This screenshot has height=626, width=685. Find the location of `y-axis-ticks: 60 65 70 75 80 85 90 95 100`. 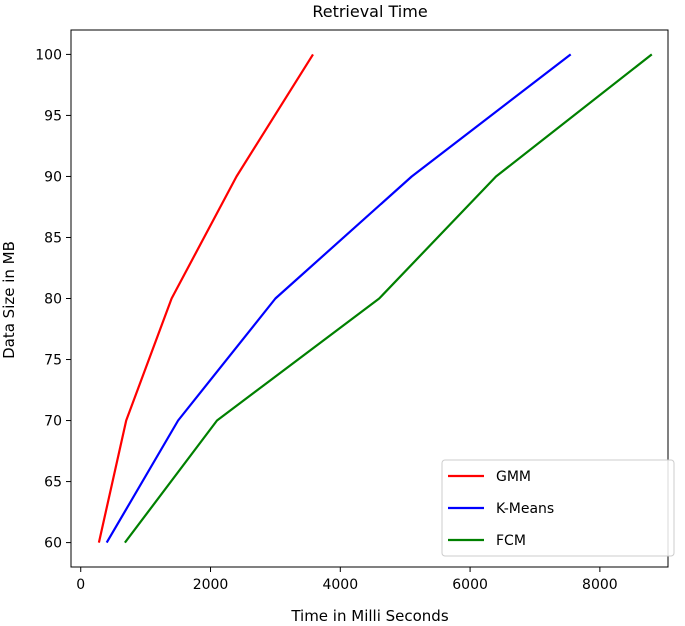

y-axis-ticks: 60 65 70 75 80 85 90 95 100 is located at coordinates (53, 299).